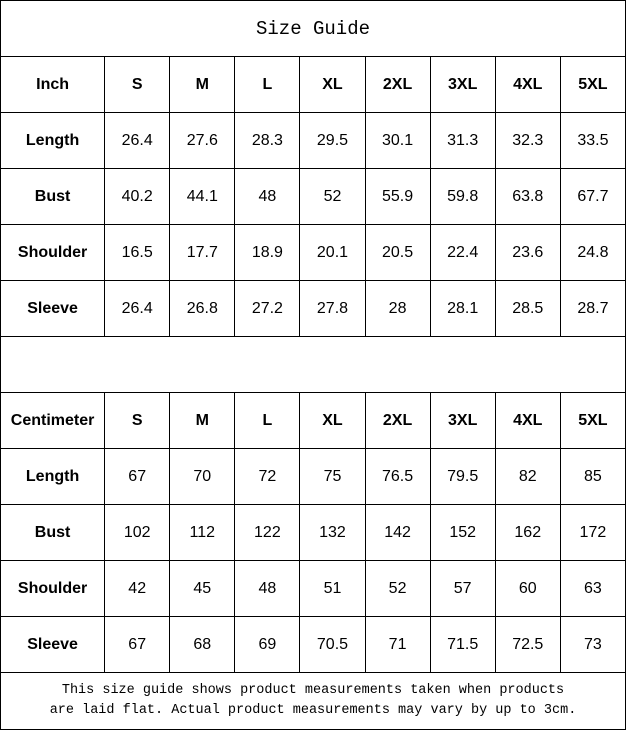 This screenshot has height=730, width=626. I want to click on measurement-value: 71, so click(397, 644).